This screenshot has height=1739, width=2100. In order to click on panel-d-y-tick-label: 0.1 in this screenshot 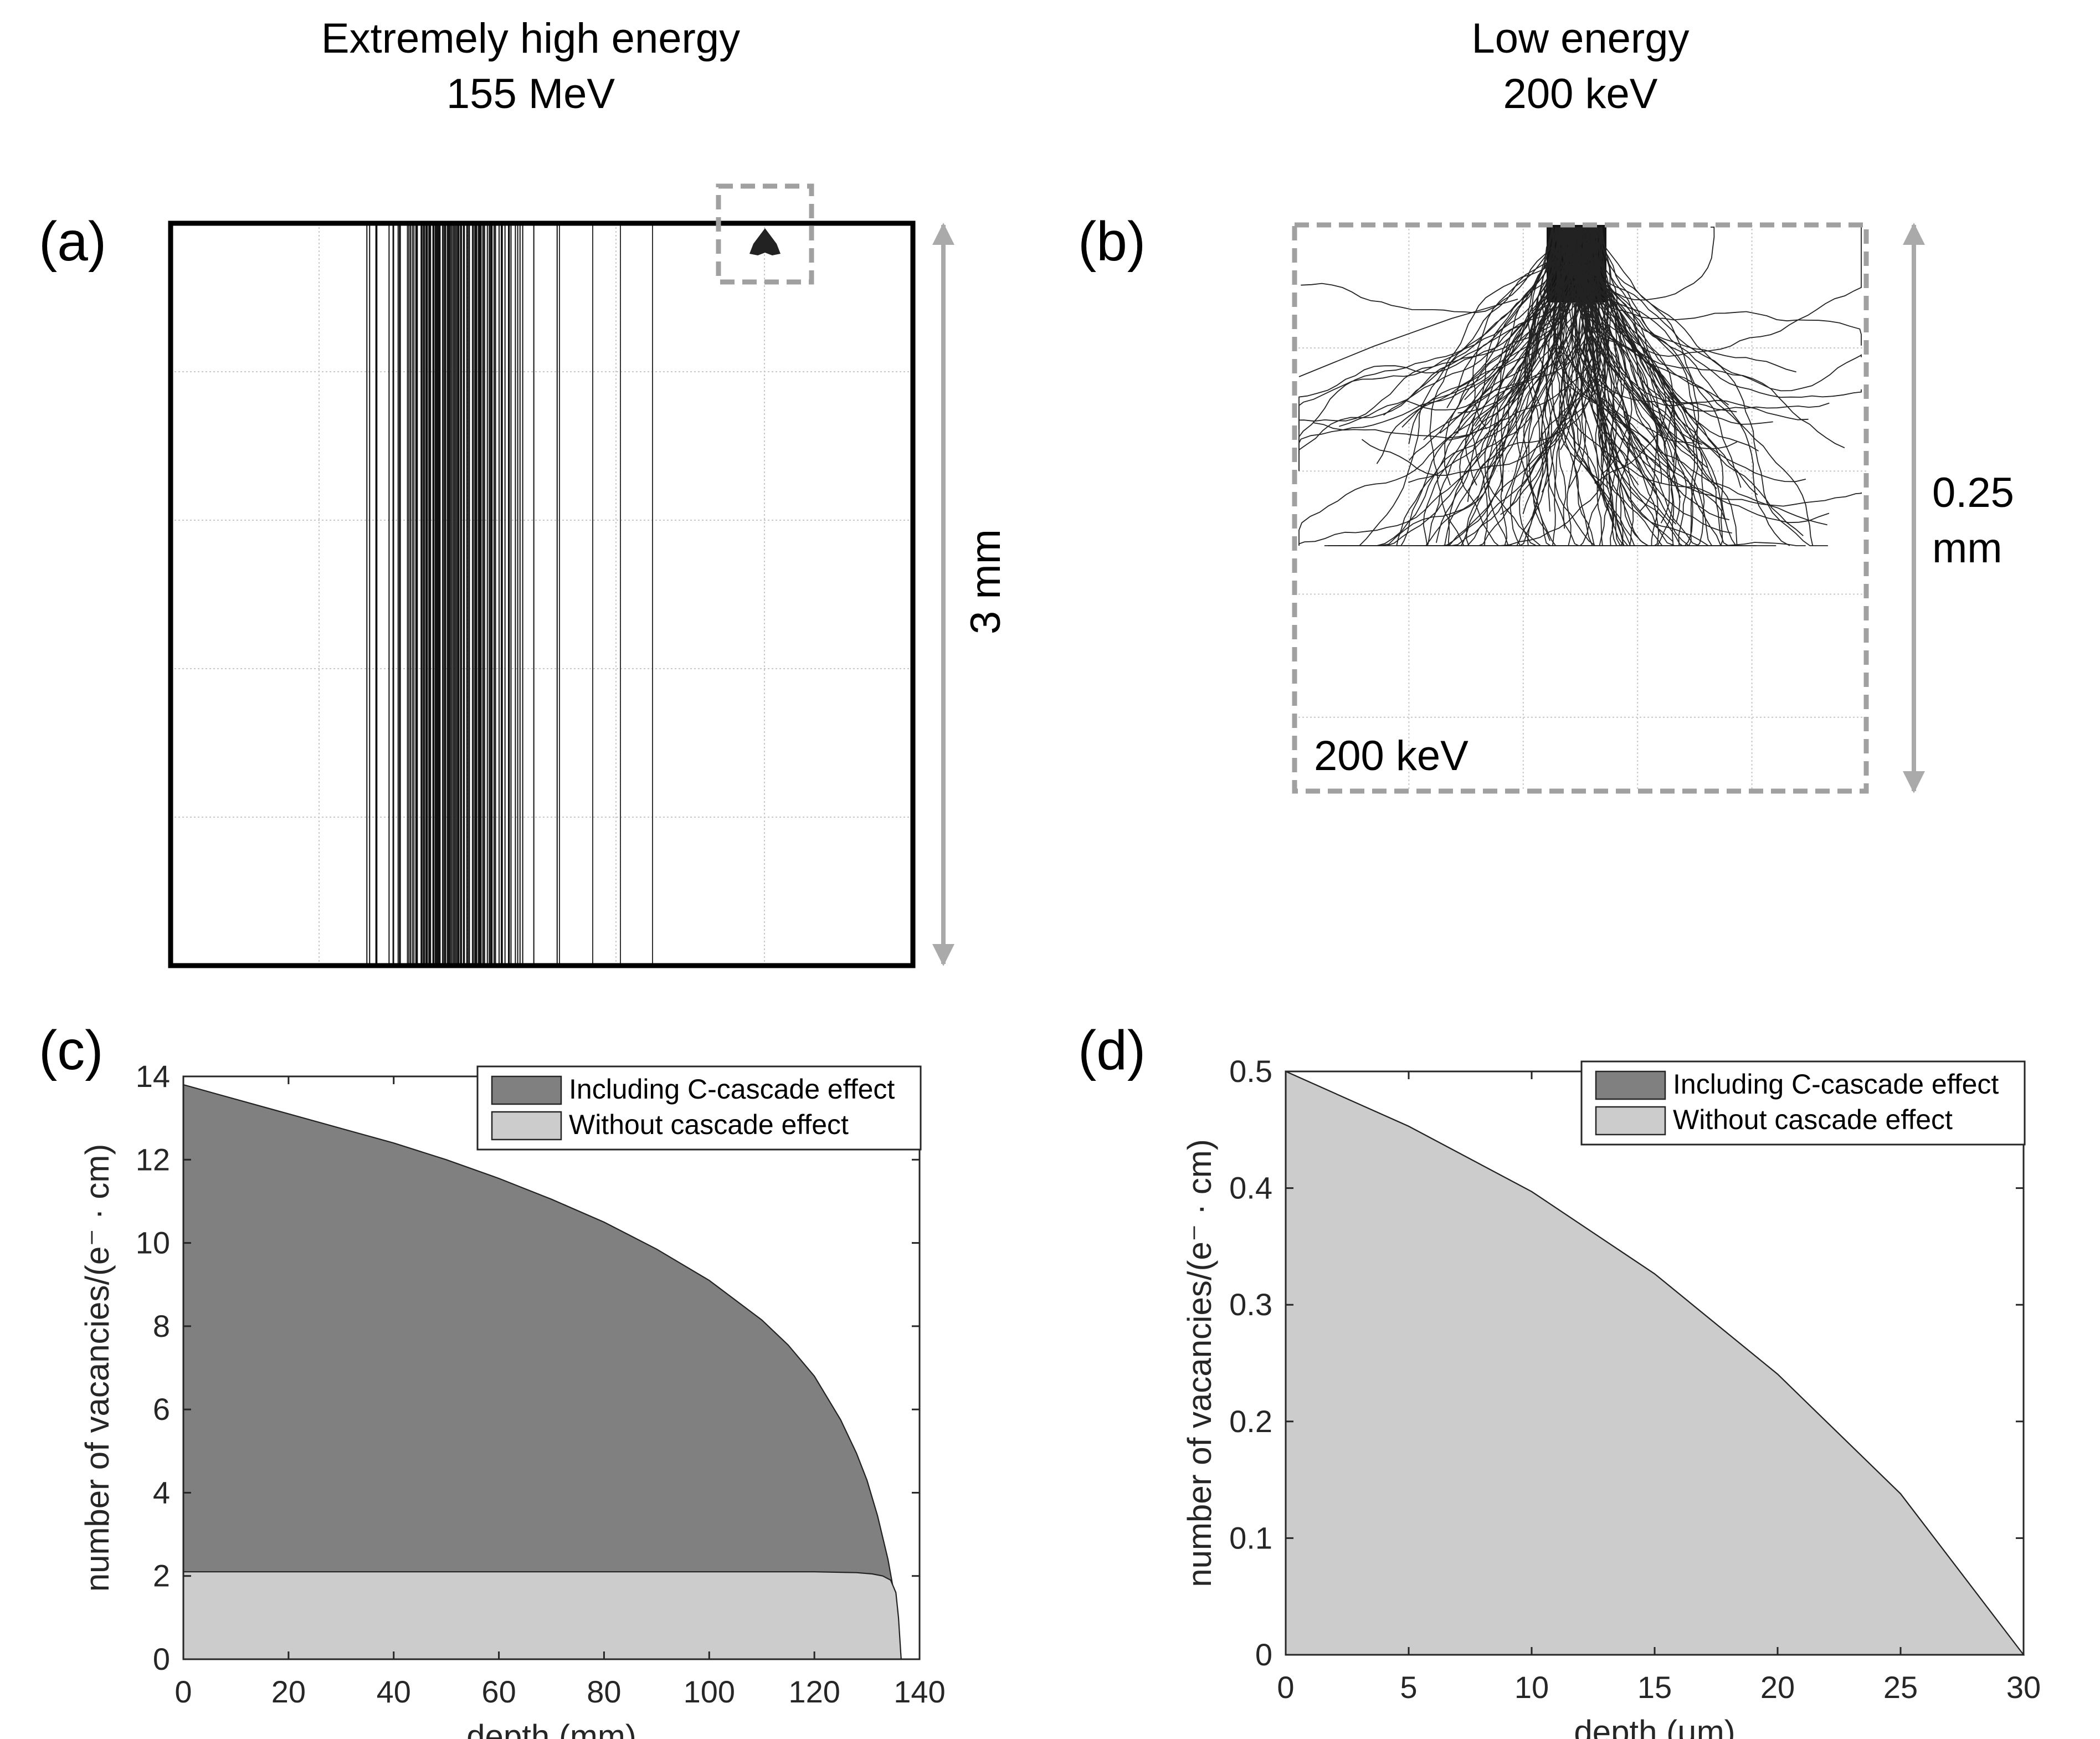, I will do `click(1250, 1537)`.